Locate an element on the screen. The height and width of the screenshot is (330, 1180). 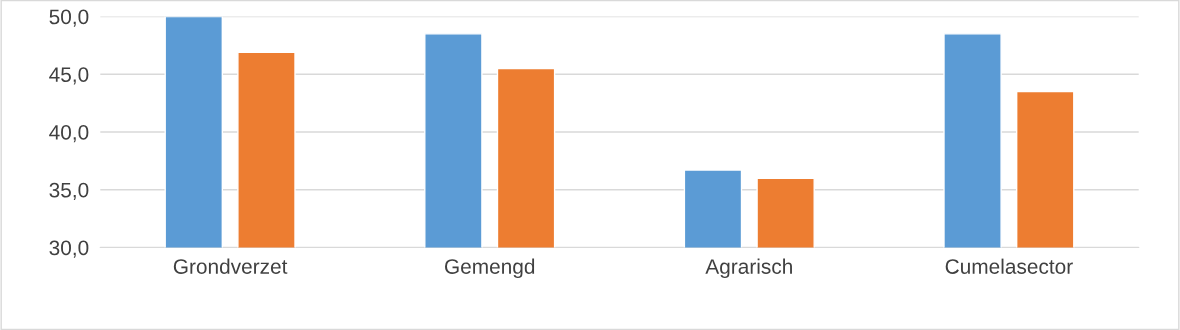
y-tick-label: 50,0 is located at coordinates (69, 18).